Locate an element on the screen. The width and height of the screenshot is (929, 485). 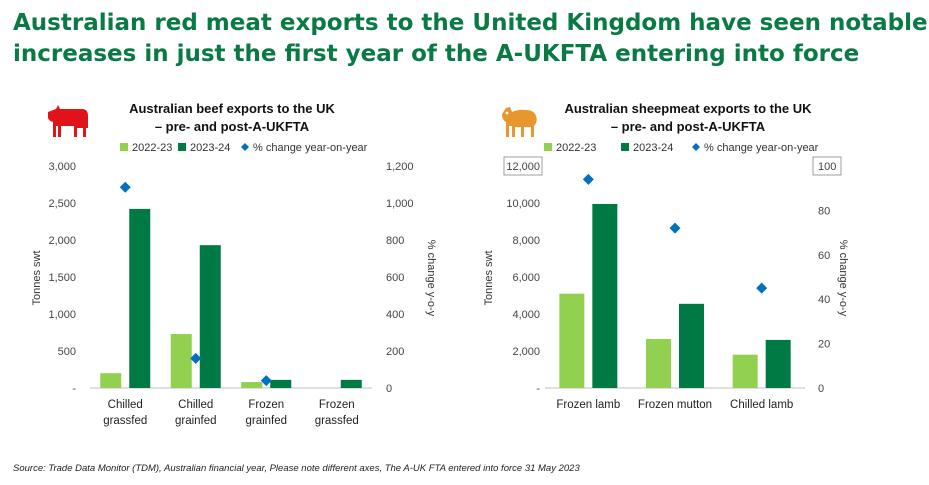
sheepmeat-y2-tick-box is located at coordinates (827, 166).